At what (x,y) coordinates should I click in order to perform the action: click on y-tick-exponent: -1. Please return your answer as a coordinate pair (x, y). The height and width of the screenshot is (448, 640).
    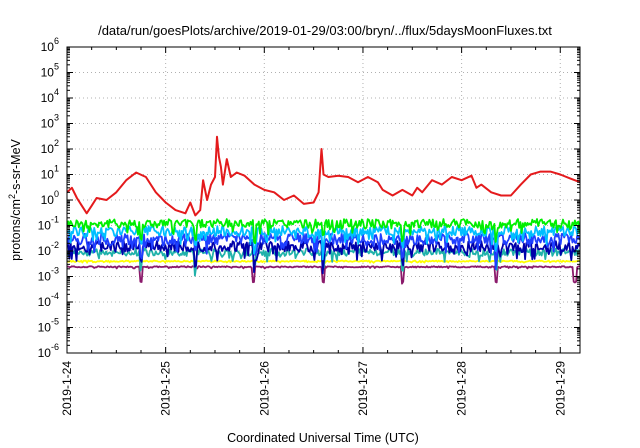
    Looking at the image, I should click on (55, 220).